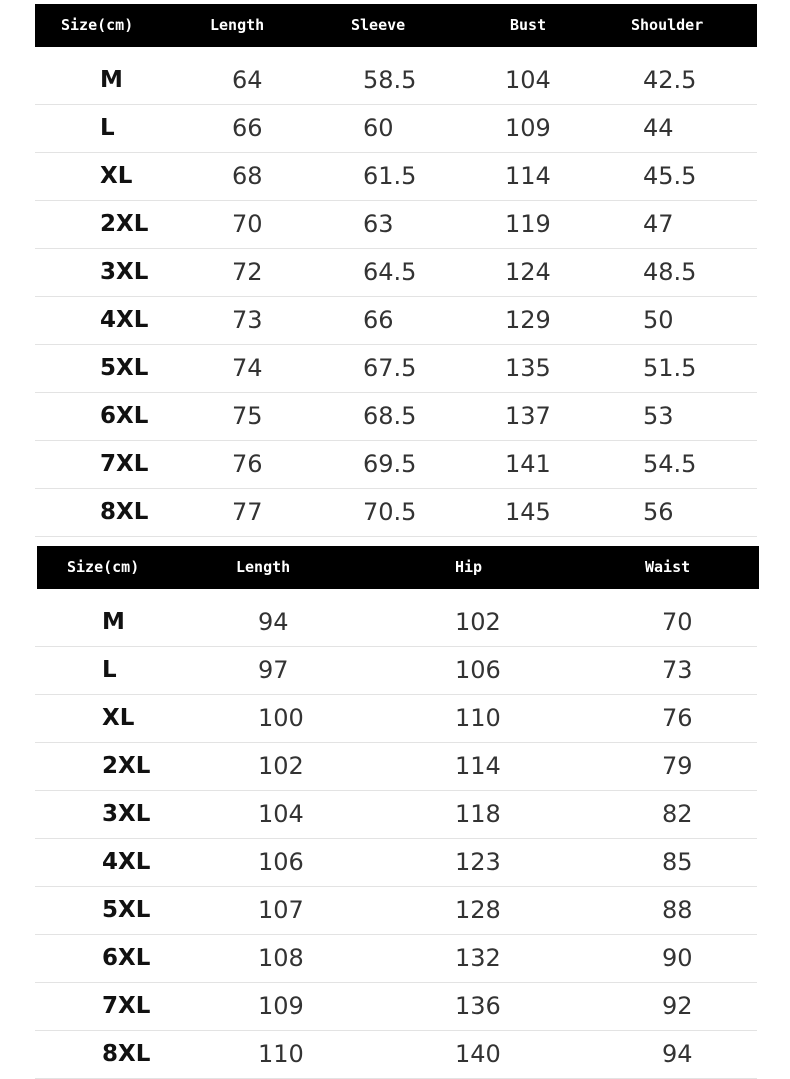  I want to click on table-row: 7XL 76 69.5 141 54.5, so click(396, 464).